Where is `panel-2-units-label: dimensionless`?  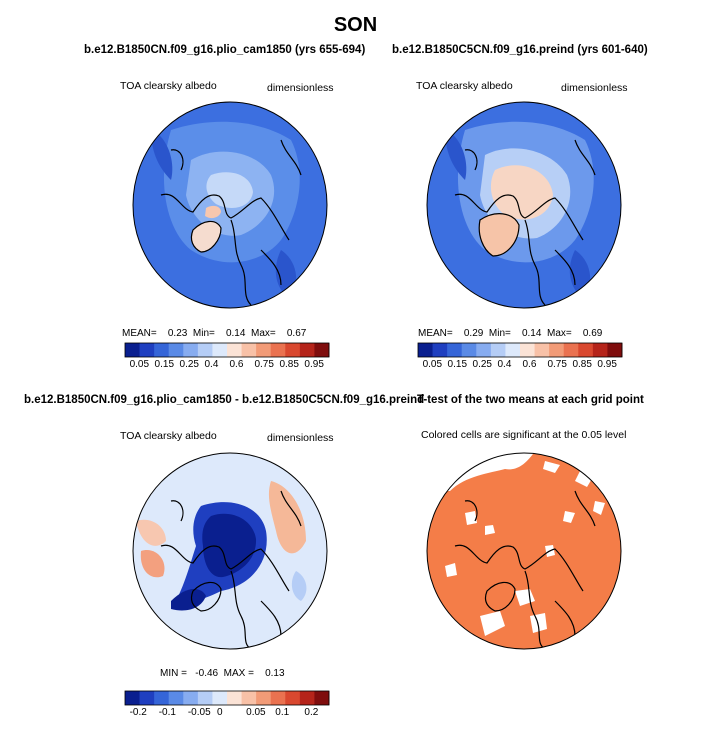
panel-2-units-label: dimensionless is located at coordinates (594, 88).